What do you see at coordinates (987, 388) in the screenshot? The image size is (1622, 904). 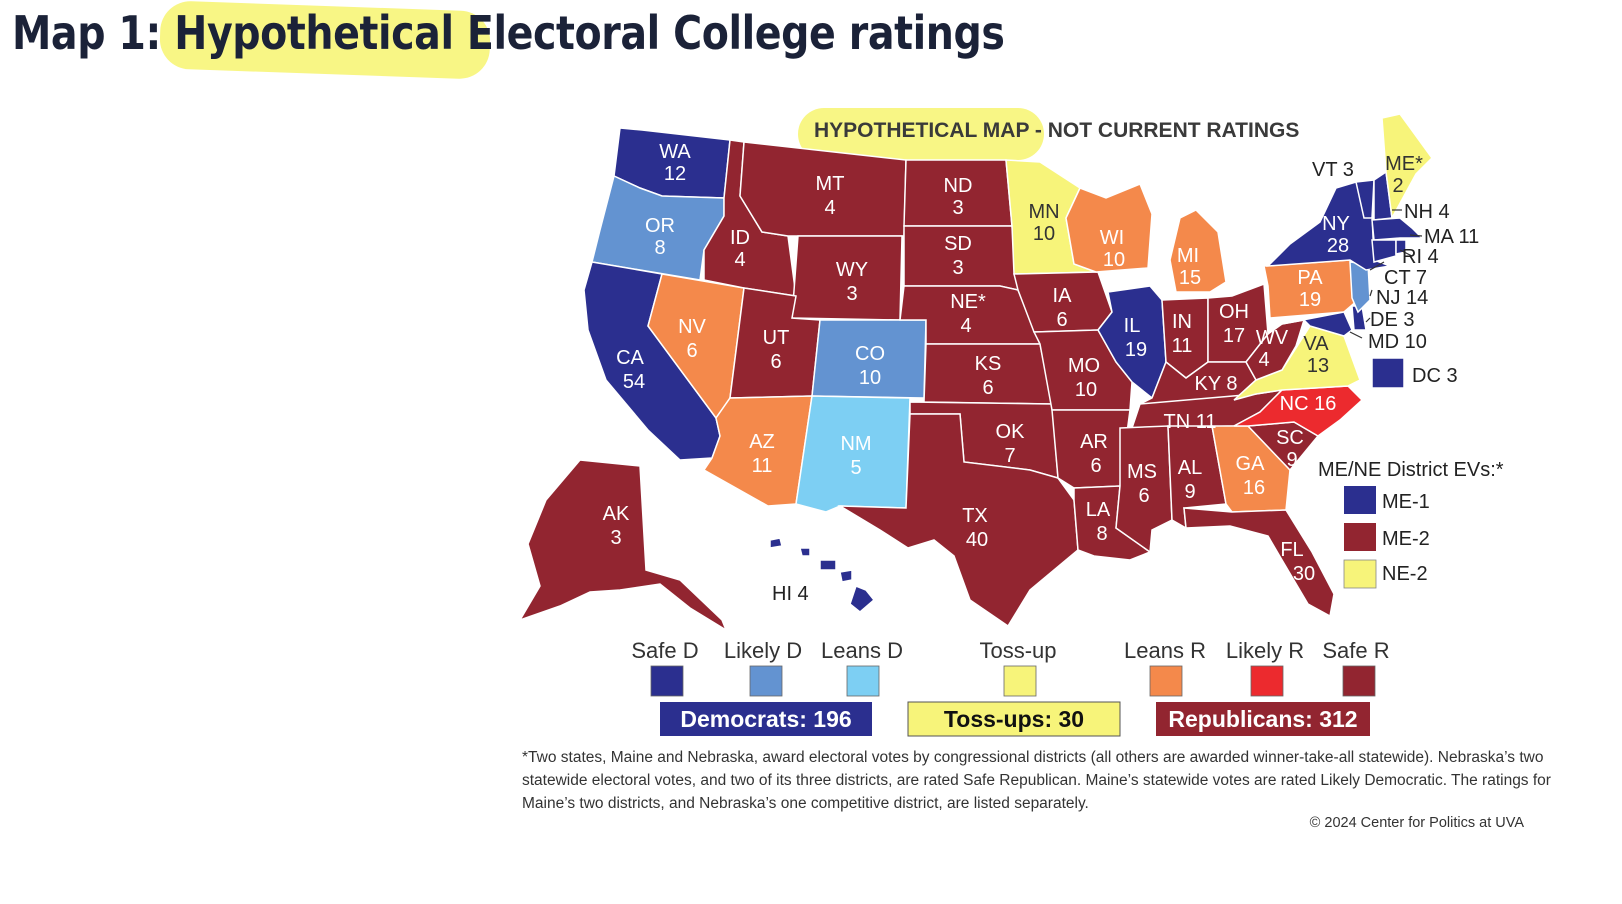 I see `label-KS-ev: 6` at bounding box center [987, 388].